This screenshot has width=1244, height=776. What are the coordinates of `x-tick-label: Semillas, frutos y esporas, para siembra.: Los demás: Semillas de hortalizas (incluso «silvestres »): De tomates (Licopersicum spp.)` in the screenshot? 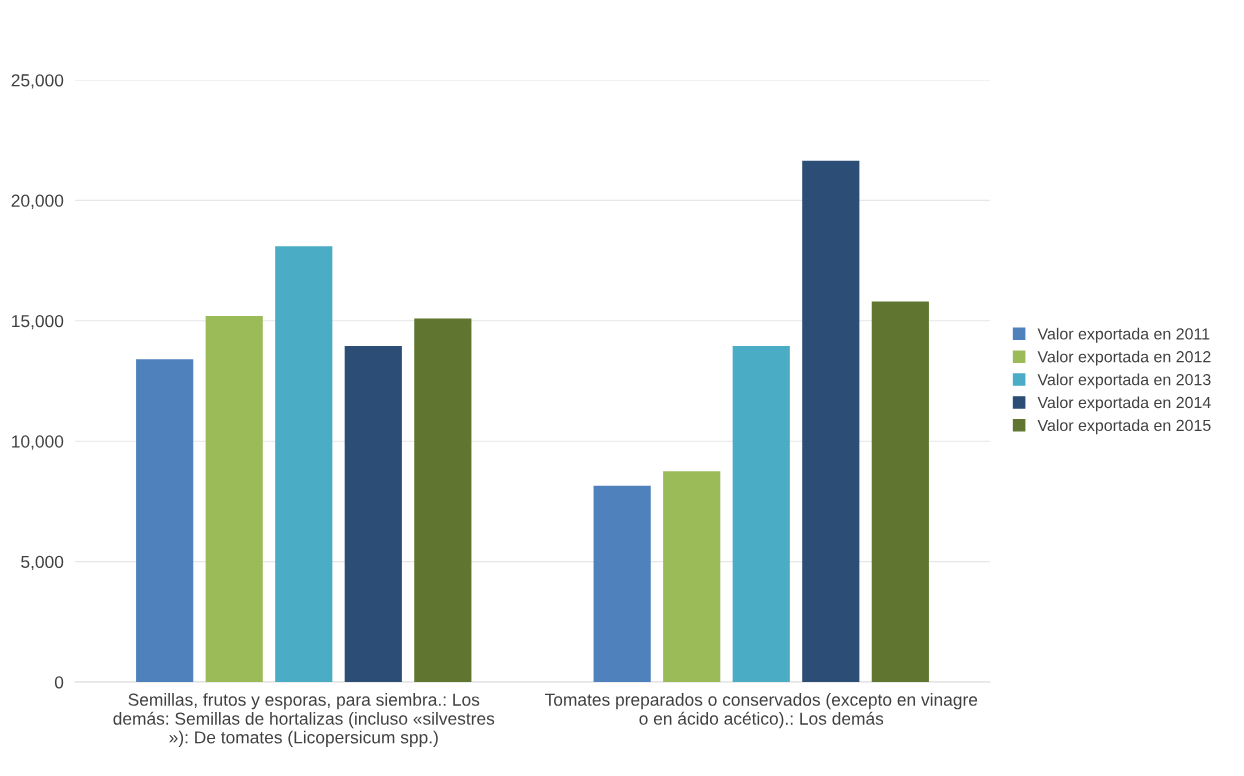 It's located at (304, 720).